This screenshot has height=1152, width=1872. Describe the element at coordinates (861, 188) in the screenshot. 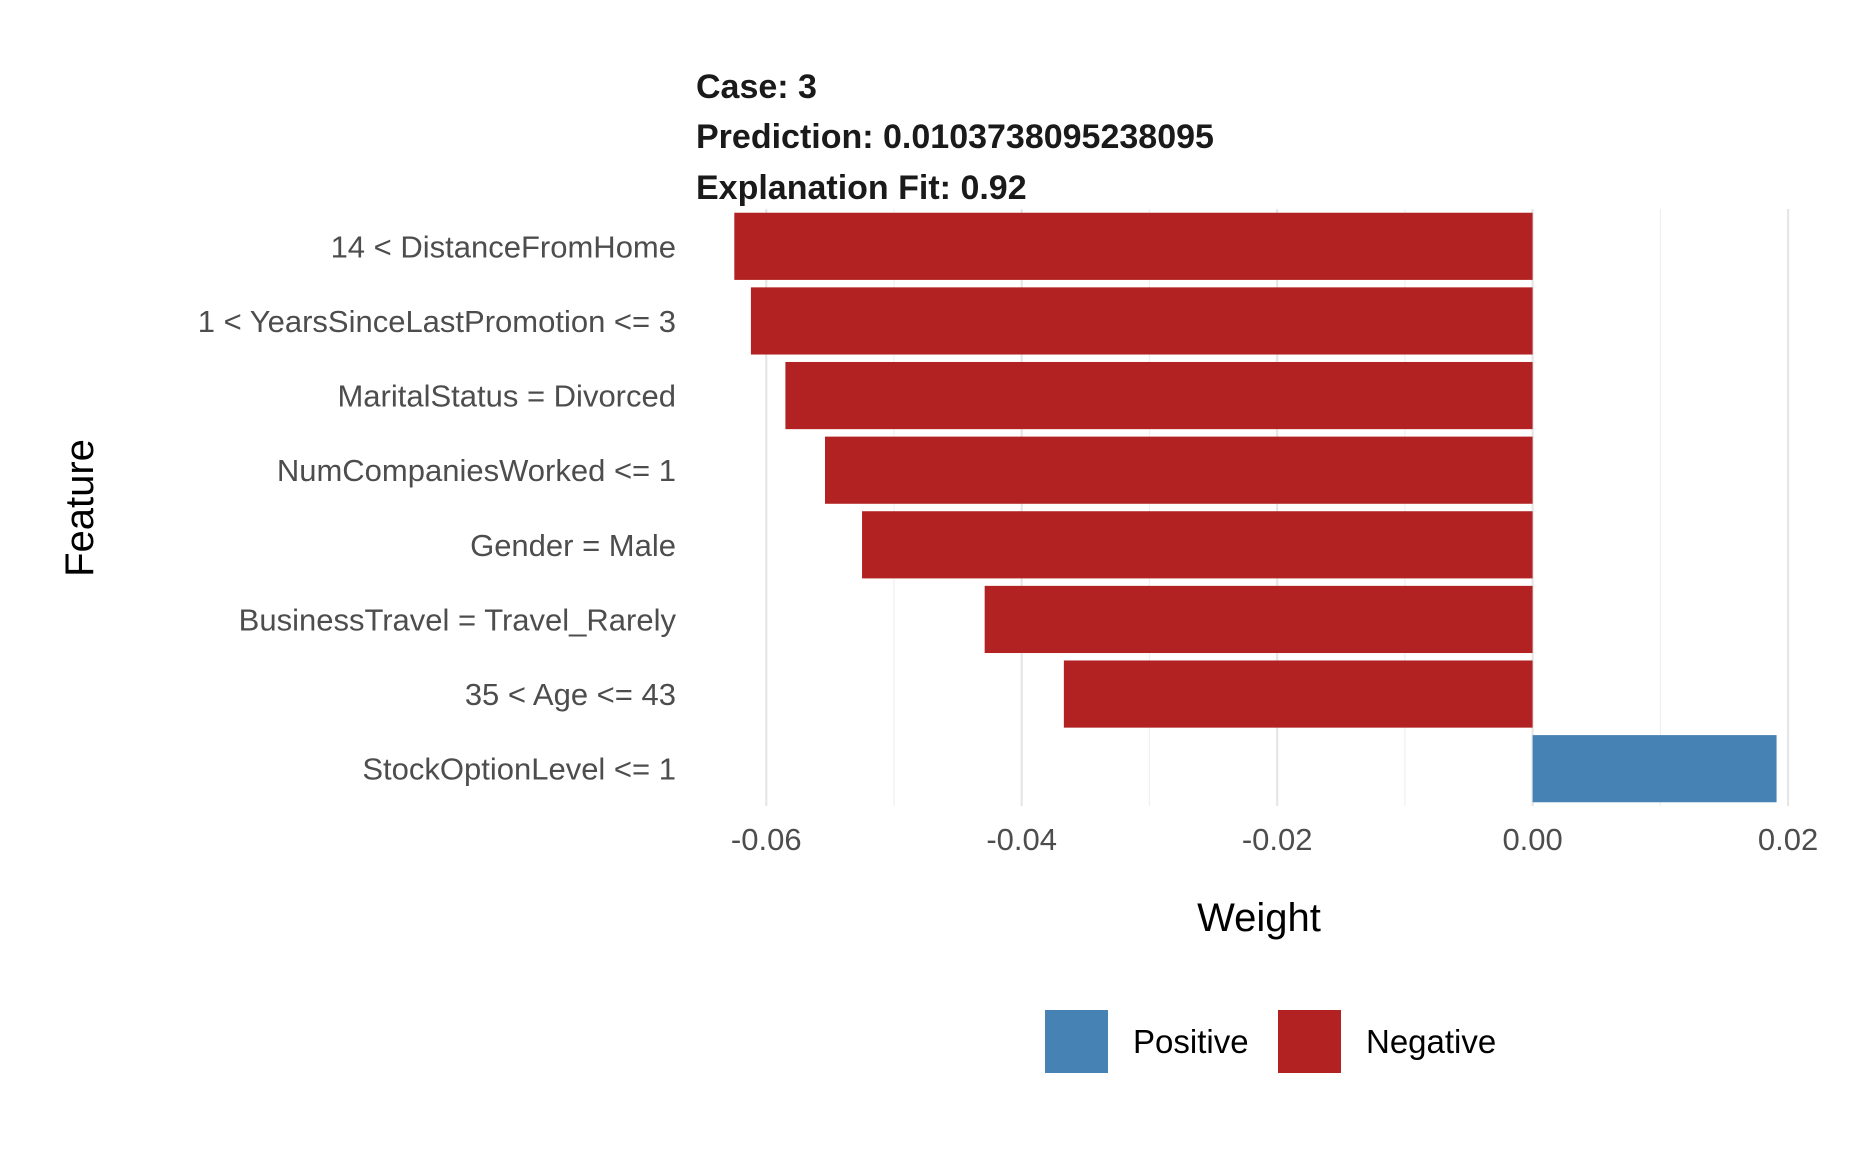

I see `title-line-explanation-fit: Explanation Fit: 0.92` at that location.